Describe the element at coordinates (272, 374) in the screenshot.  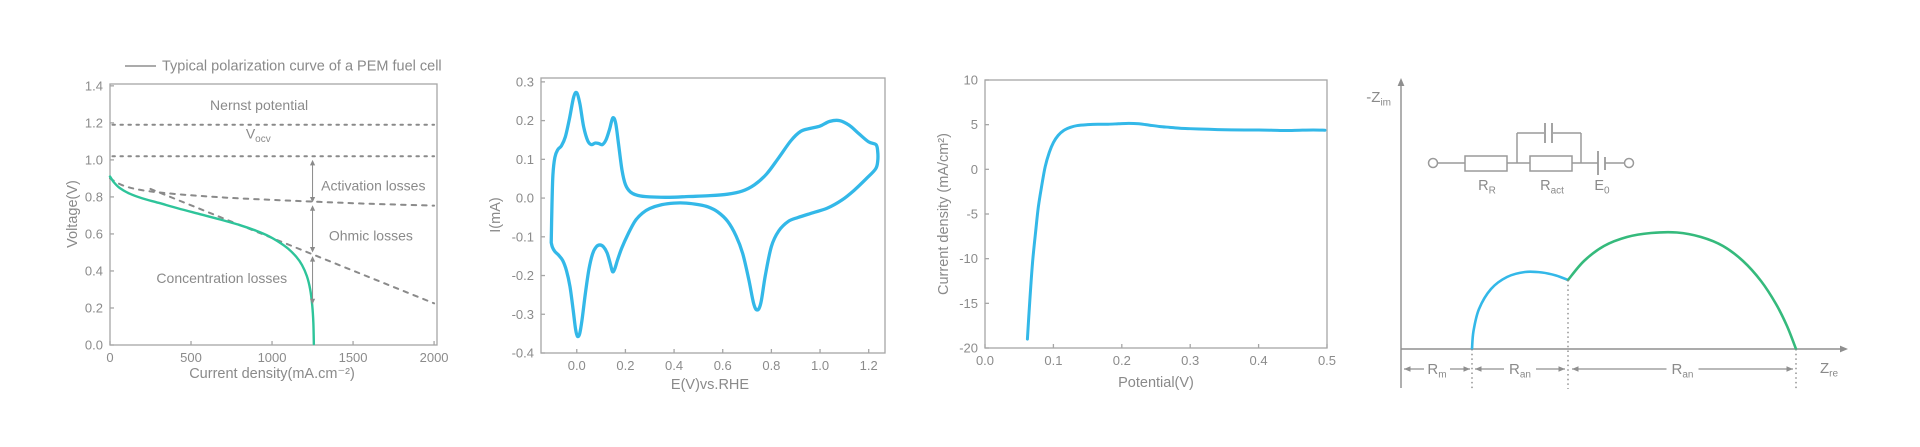
I see `x-axis-label: Current density(mA.cm⁻²)` at that location.